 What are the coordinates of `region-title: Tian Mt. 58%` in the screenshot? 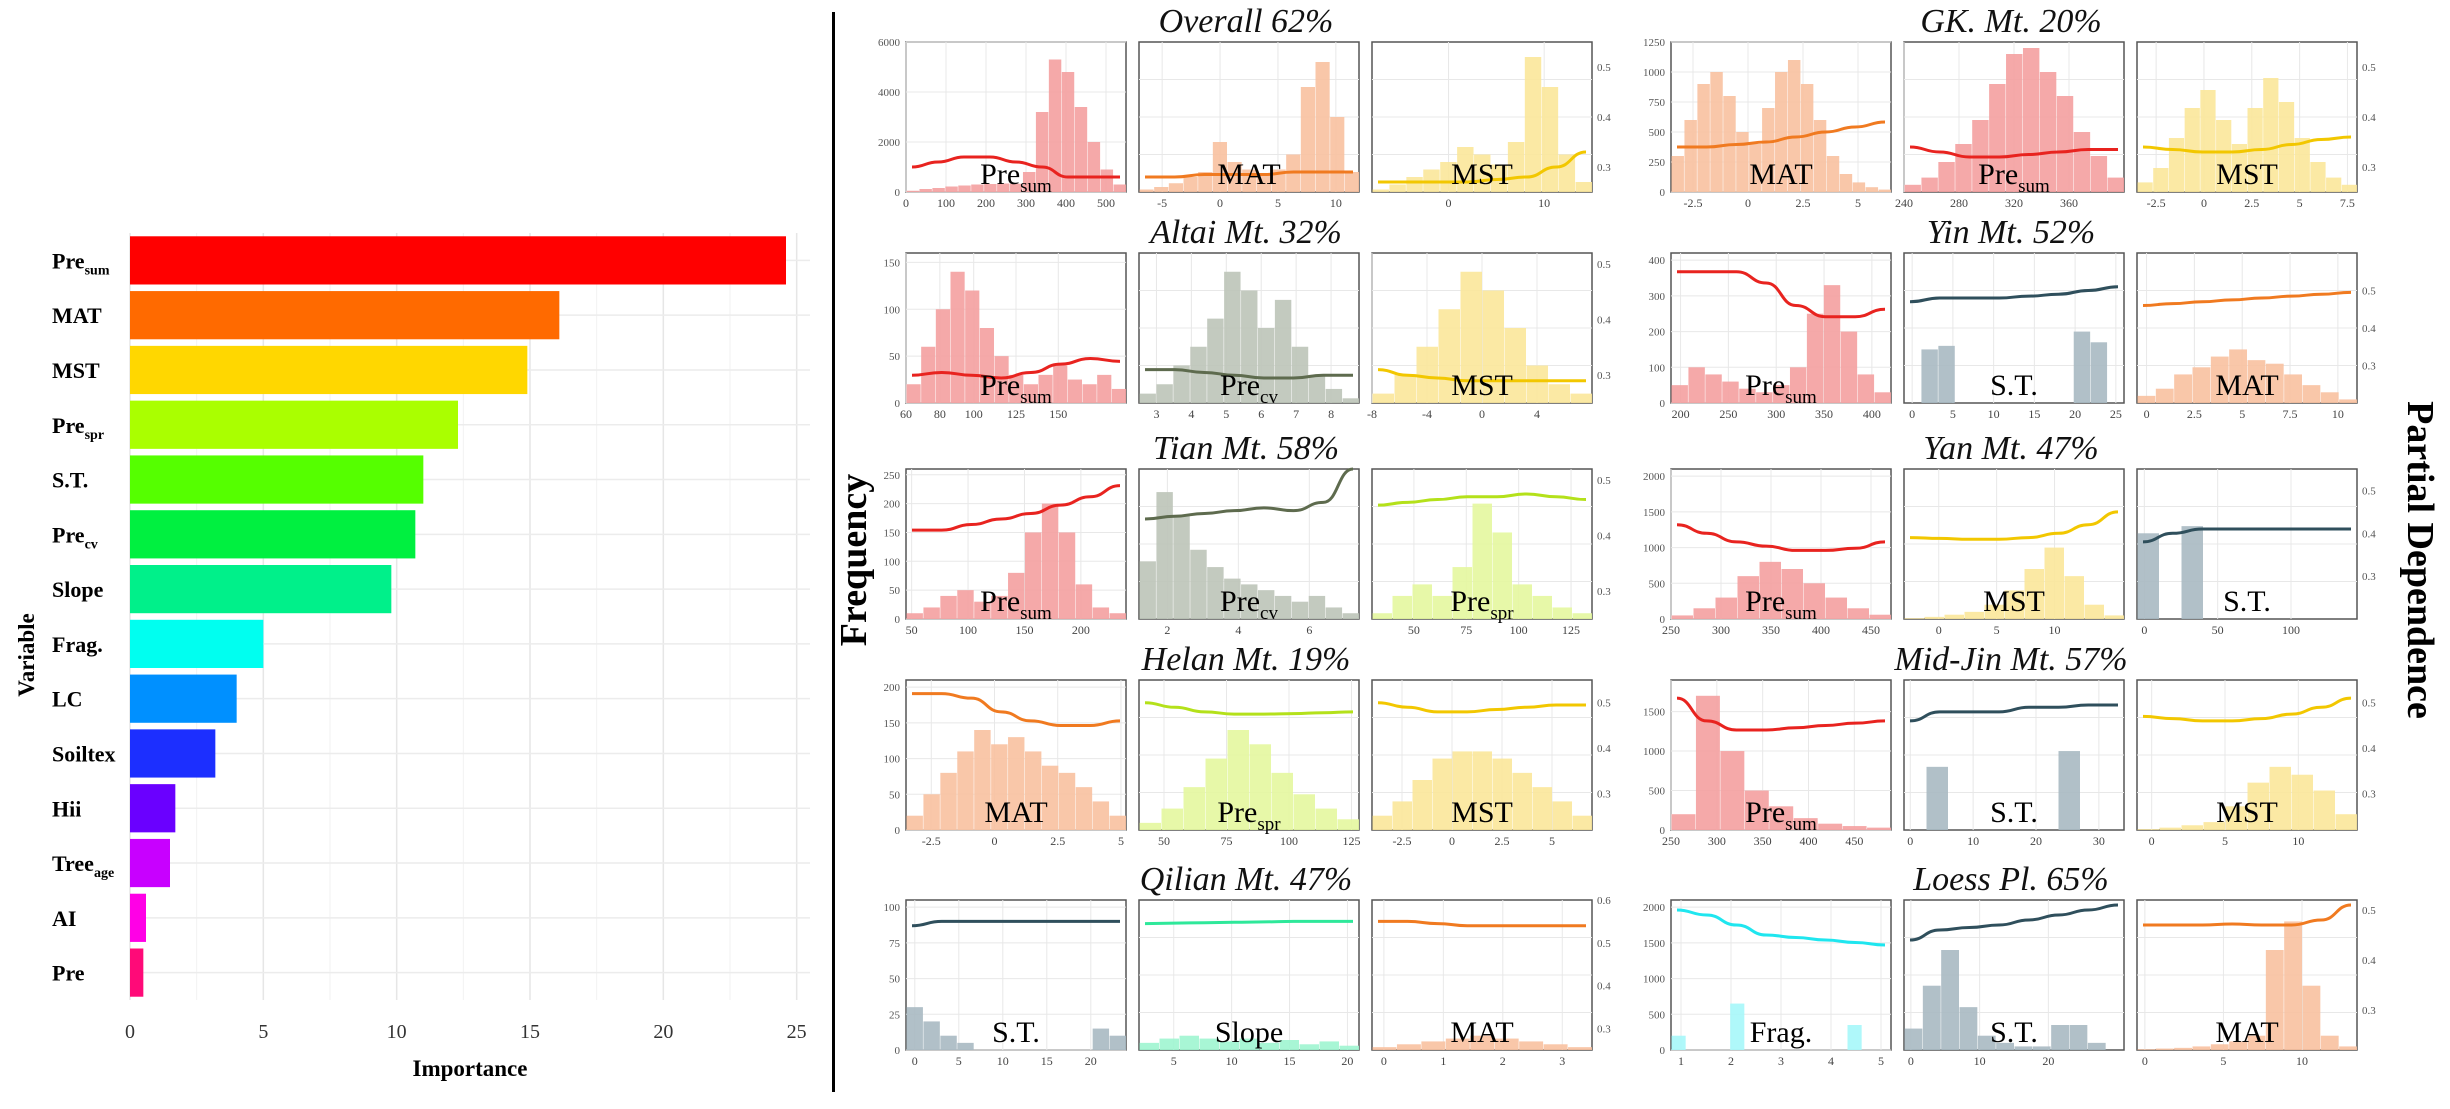 It's located at (1246, 448).